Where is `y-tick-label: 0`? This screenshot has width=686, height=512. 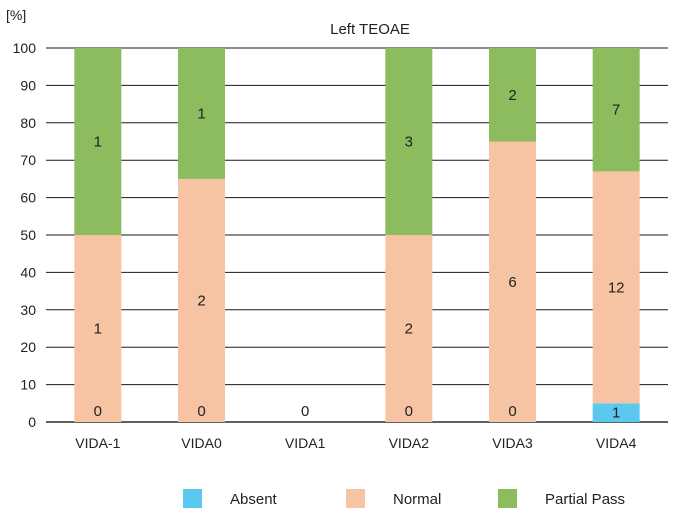 y-tick-label: 0 is located at coordinates (32, 422).